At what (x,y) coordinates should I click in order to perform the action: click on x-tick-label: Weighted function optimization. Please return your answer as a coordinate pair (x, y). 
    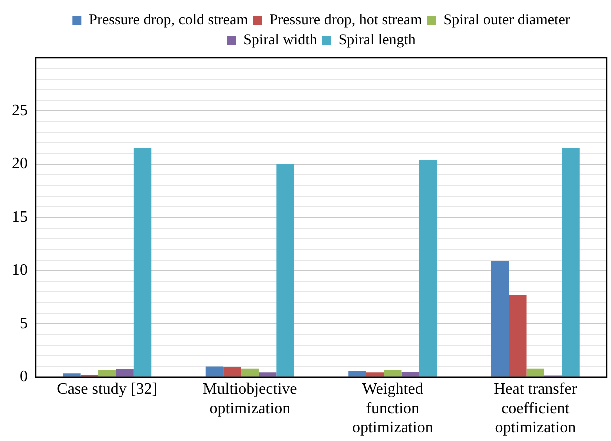
    Looking at the image, I should click on (393, 409).